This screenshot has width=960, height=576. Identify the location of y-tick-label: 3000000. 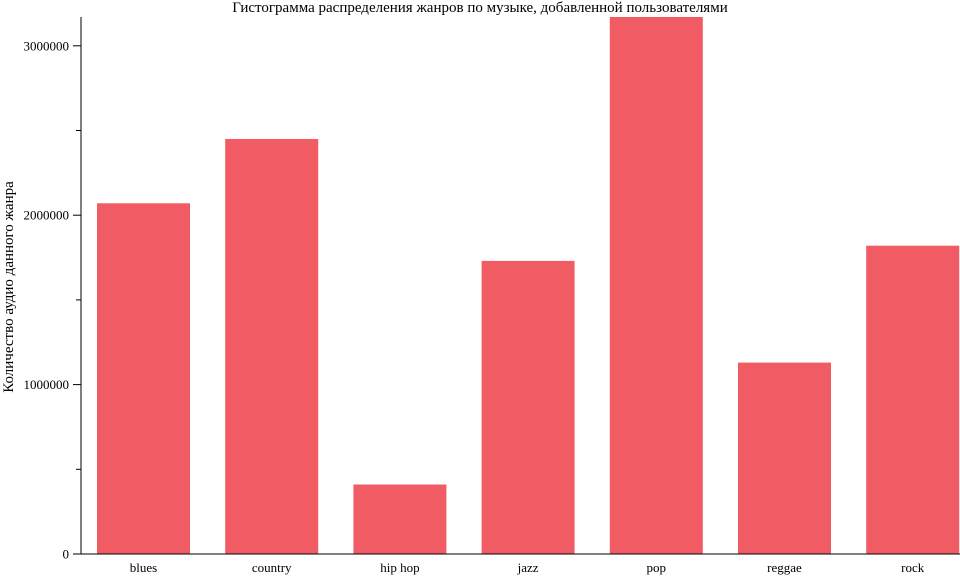
(47, 45).